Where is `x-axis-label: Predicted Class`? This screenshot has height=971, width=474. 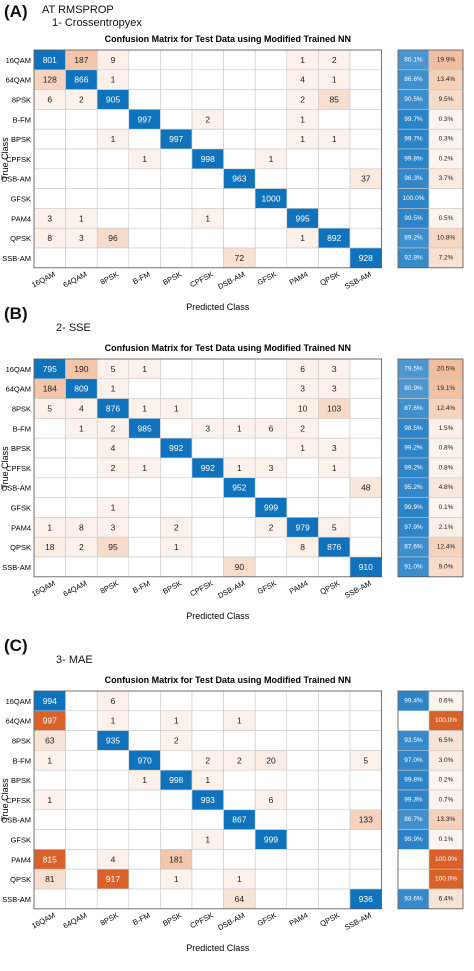
x-axis-label: Predicted Class is located at coordinates (218, 948).